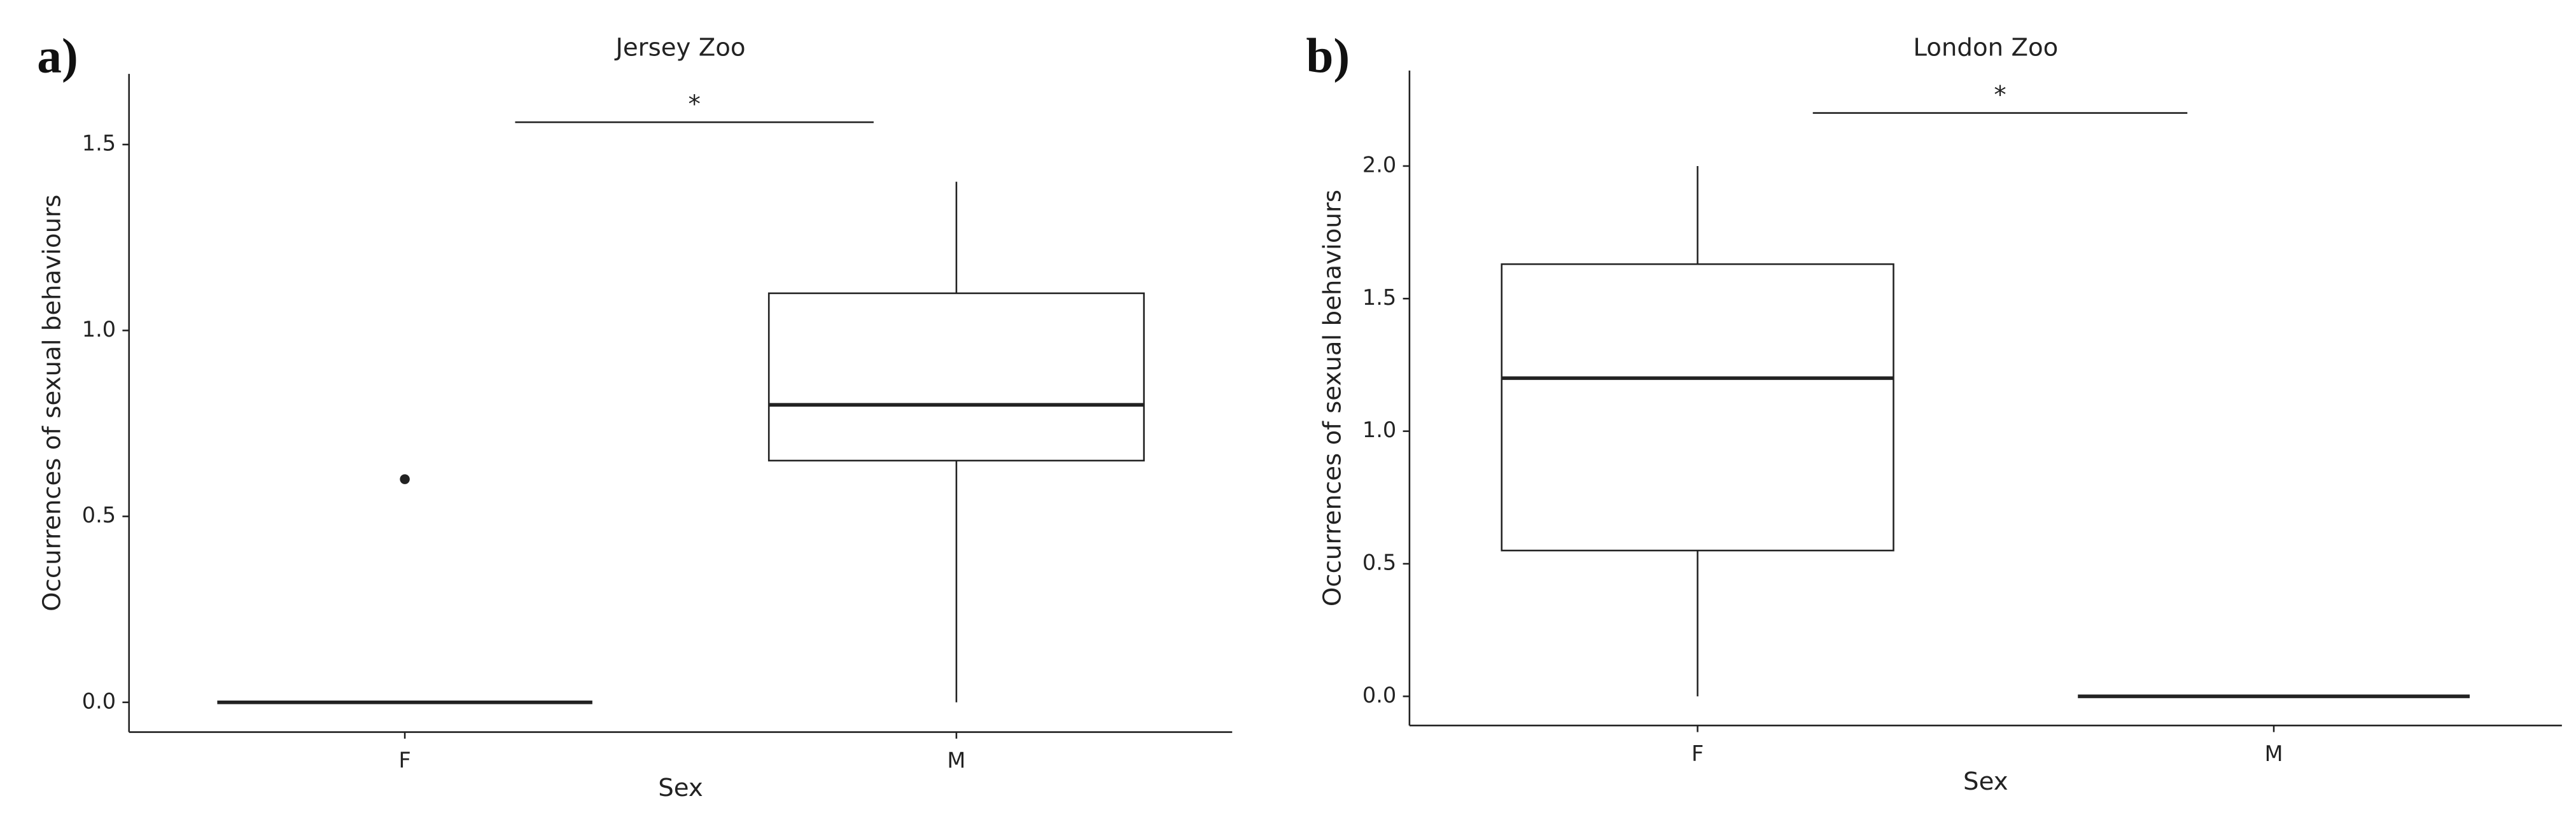 The height and width of the screenshot is (824, 2576). I want to click on chart-title: London Zoo, so click(1985, 48).